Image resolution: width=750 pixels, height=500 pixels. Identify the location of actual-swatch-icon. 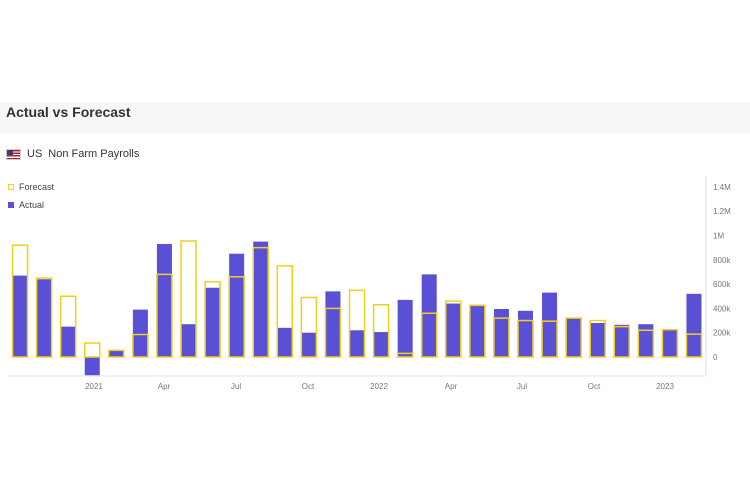
(11, 205).